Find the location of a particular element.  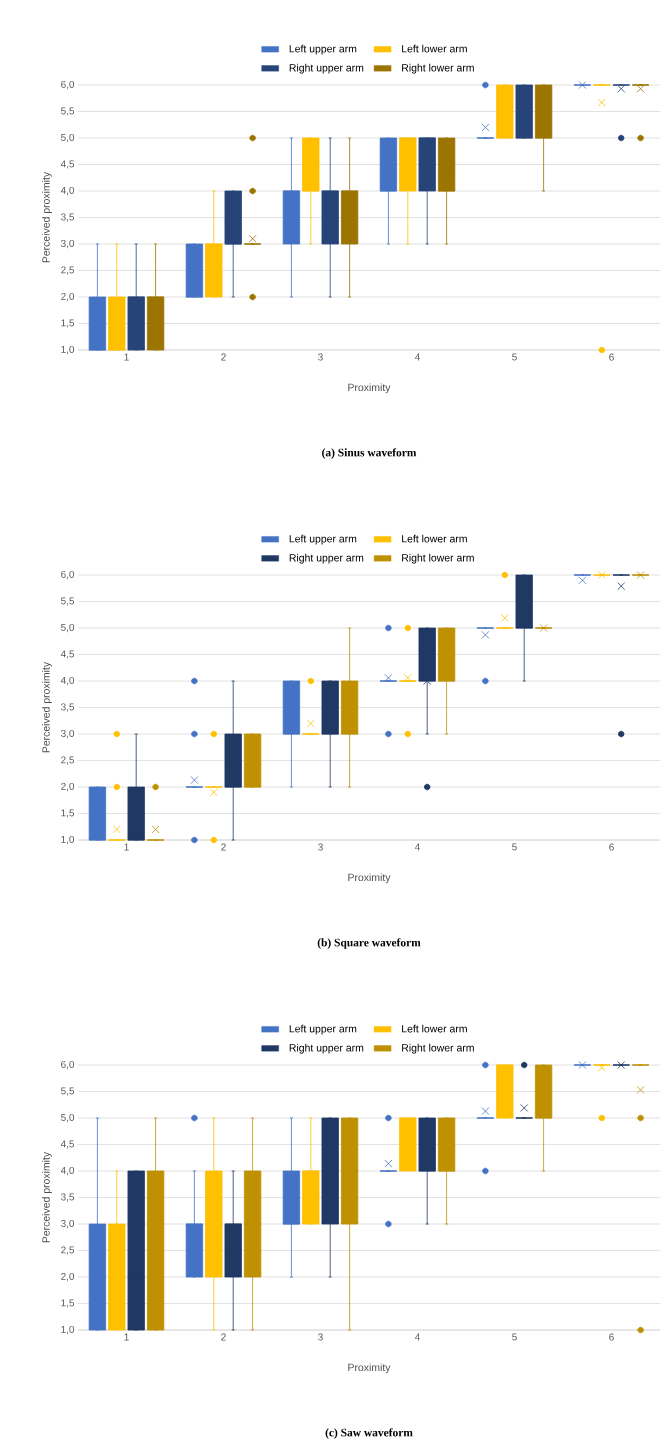

text: (b) Square waveform is located at coordinates (369, 943).